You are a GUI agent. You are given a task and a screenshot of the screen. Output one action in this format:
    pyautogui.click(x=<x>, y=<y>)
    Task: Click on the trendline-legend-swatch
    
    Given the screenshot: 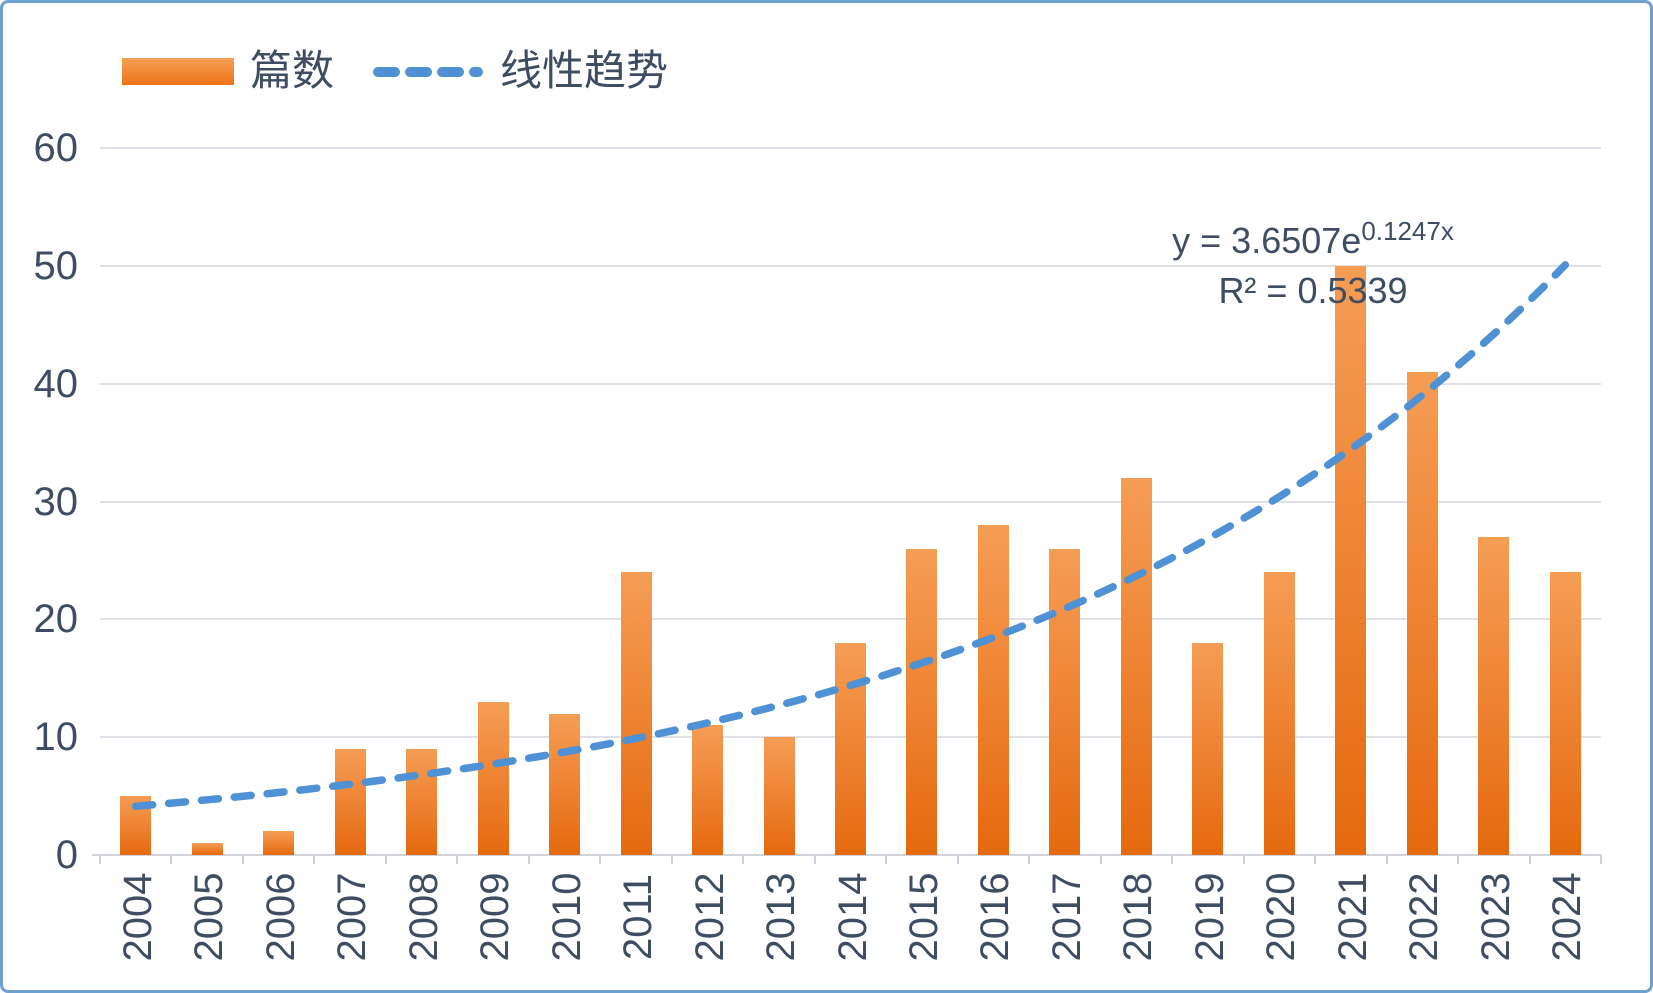 What is the action you would take?
    pyautogui.click(x=428, y=71)
    